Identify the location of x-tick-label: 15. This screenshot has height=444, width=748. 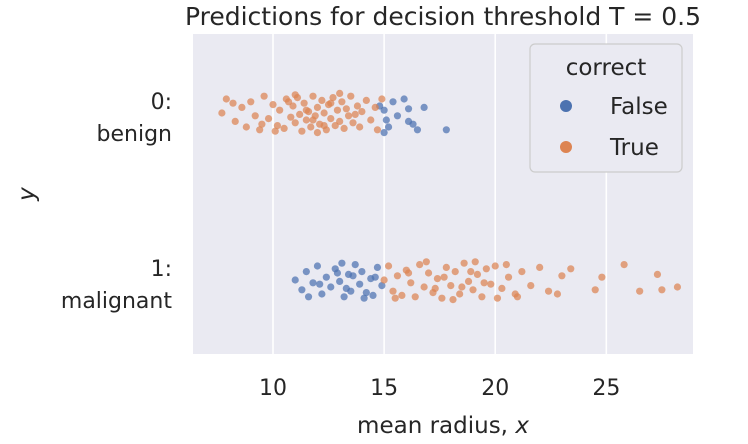
(384, 388).